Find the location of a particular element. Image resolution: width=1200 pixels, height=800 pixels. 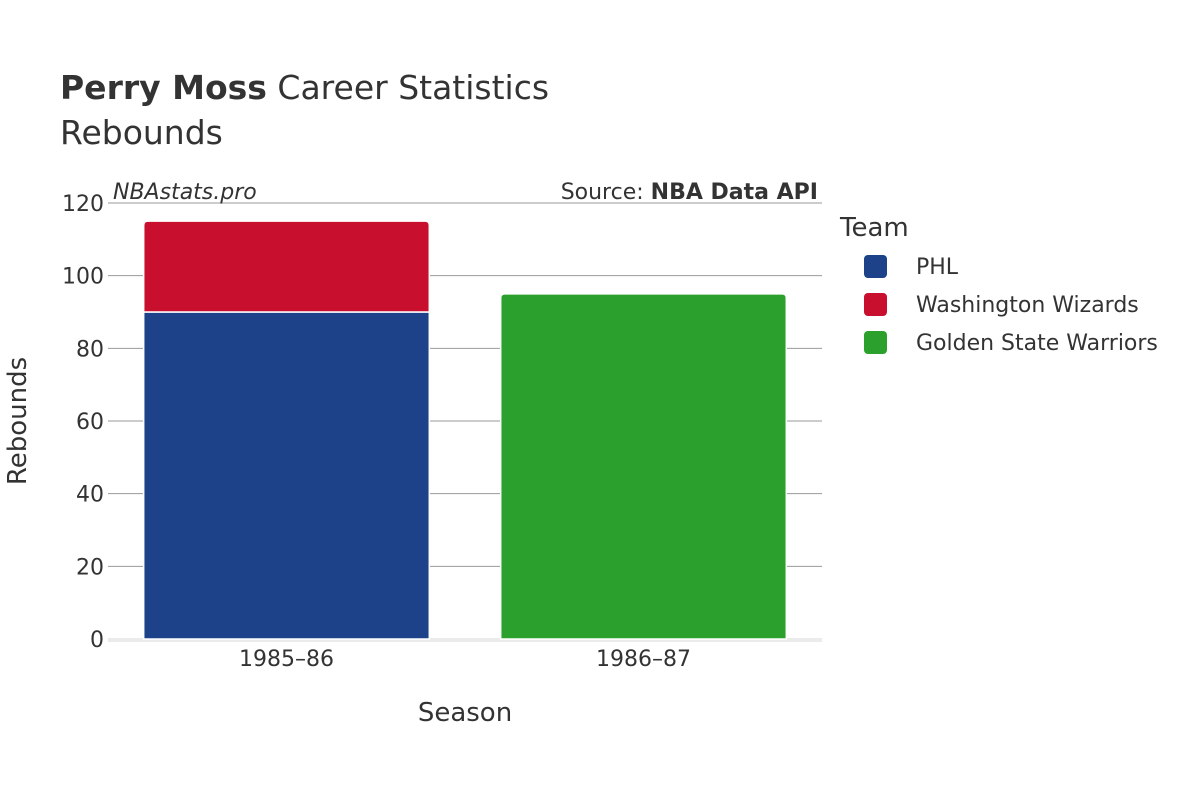

y-tick-label: 20 is located at coordinates (90, 567).